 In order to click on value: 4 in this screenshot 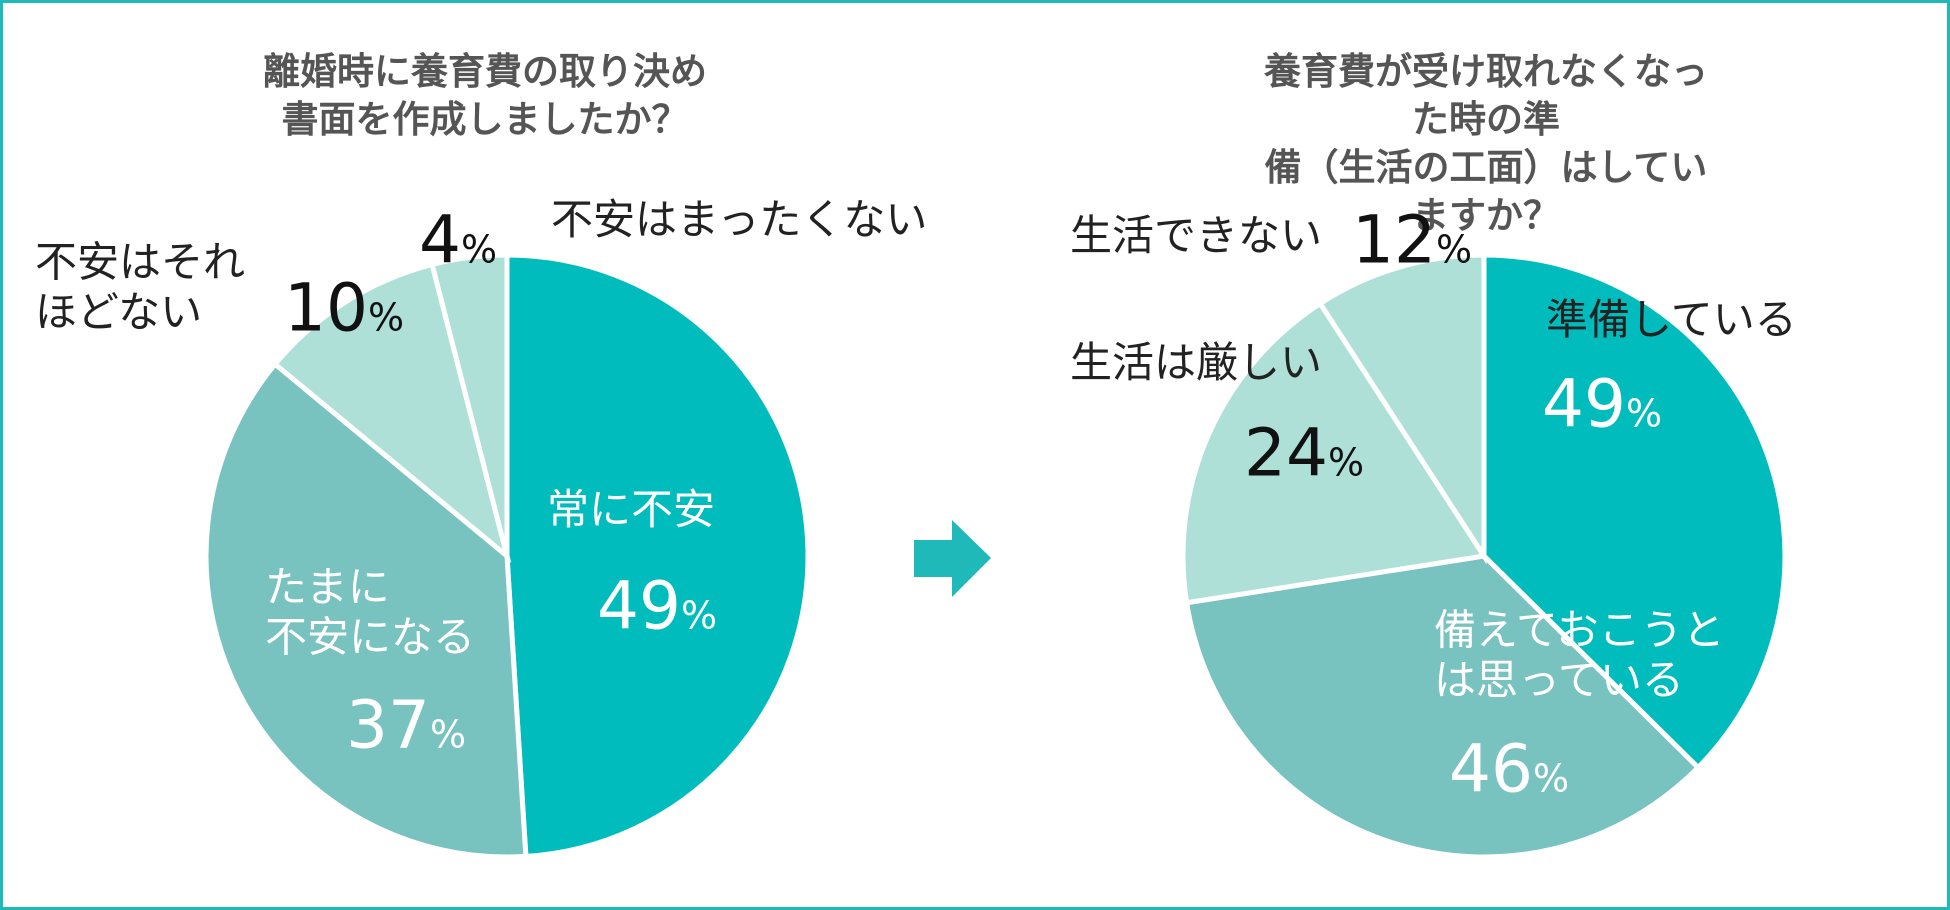, I will do `click(440, 240)`.